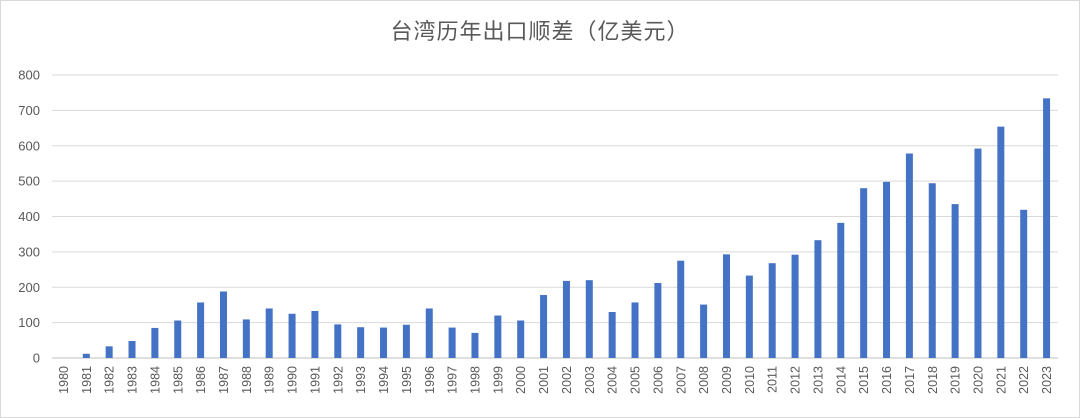 This screenshot has height=418, width=1080. I want to click on x-tick-label: 2013, so click(818, 380).